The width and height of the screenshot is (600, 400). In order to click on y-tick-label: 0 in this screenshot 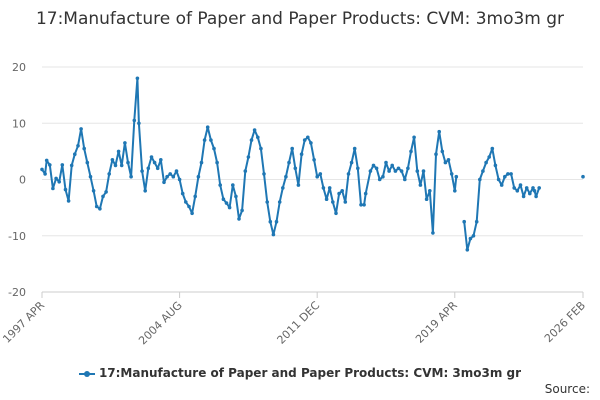, I will do `click(22, 180)`.